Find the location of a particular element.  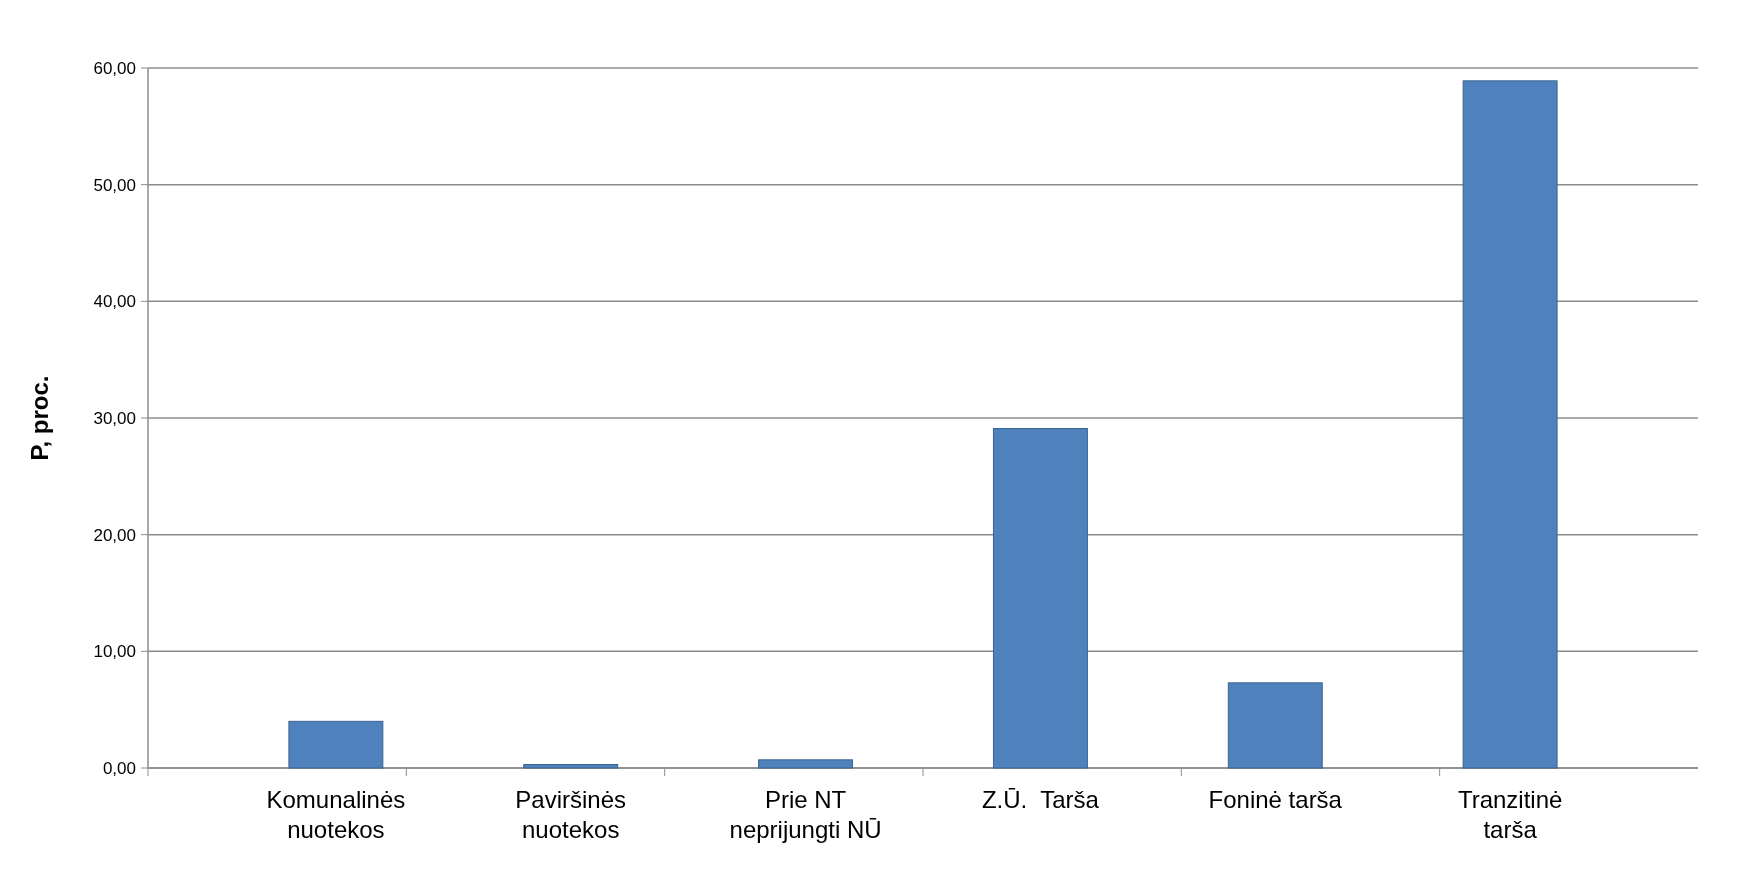

x-tick-label: Tranzitinė tarša is located at coordinates (1510, 814).